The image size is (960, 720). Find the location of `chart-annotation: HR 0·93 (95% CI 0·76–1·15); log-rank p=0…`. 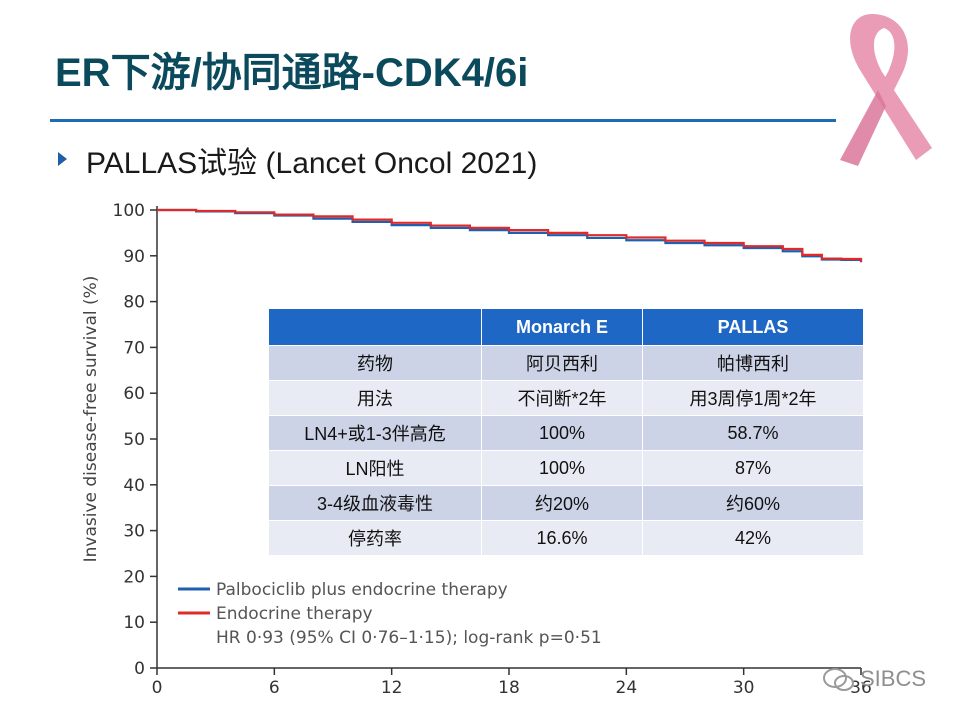

chart-annotation: HR 0·93 (95% CI 0·76–1·15); log-rank p=0… is located at coordinates (409, 638).